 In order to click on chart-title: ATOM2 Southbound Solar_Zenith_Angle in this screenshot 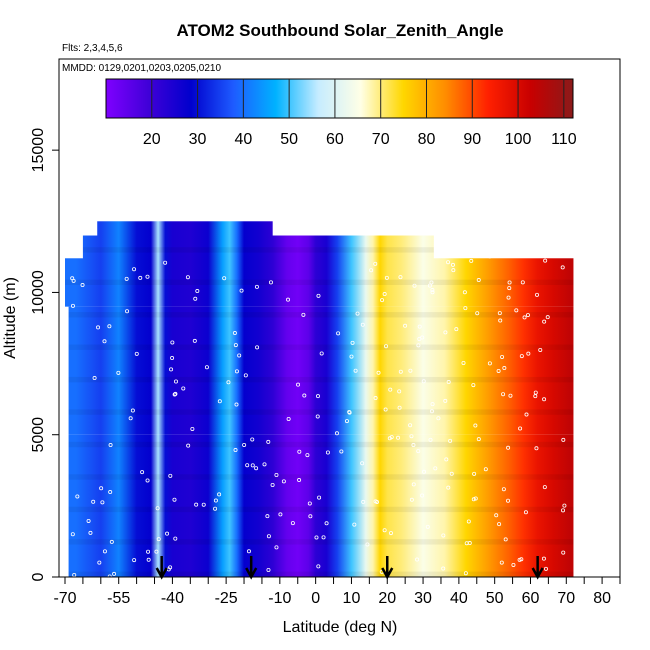, I will do `click(339, 30)`.